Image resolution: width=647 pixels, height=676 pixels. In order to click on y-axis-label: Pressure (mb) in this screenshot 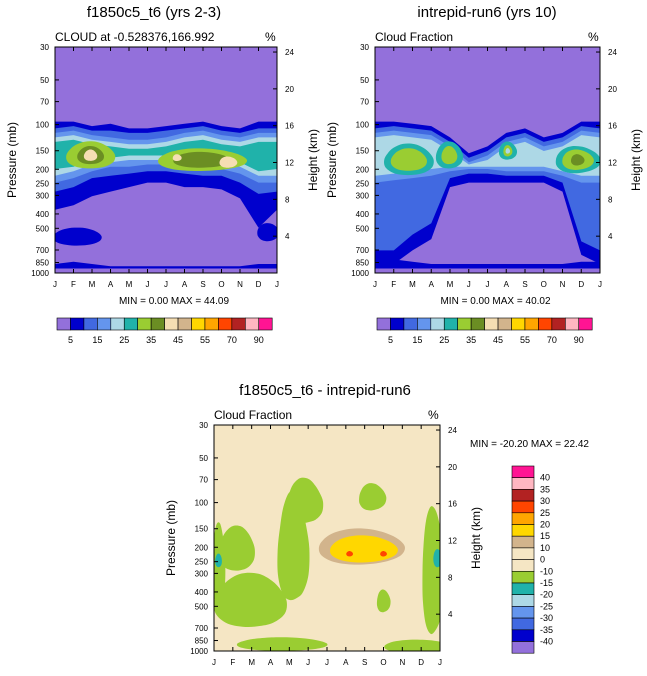, I will do `click(171, 538)`.